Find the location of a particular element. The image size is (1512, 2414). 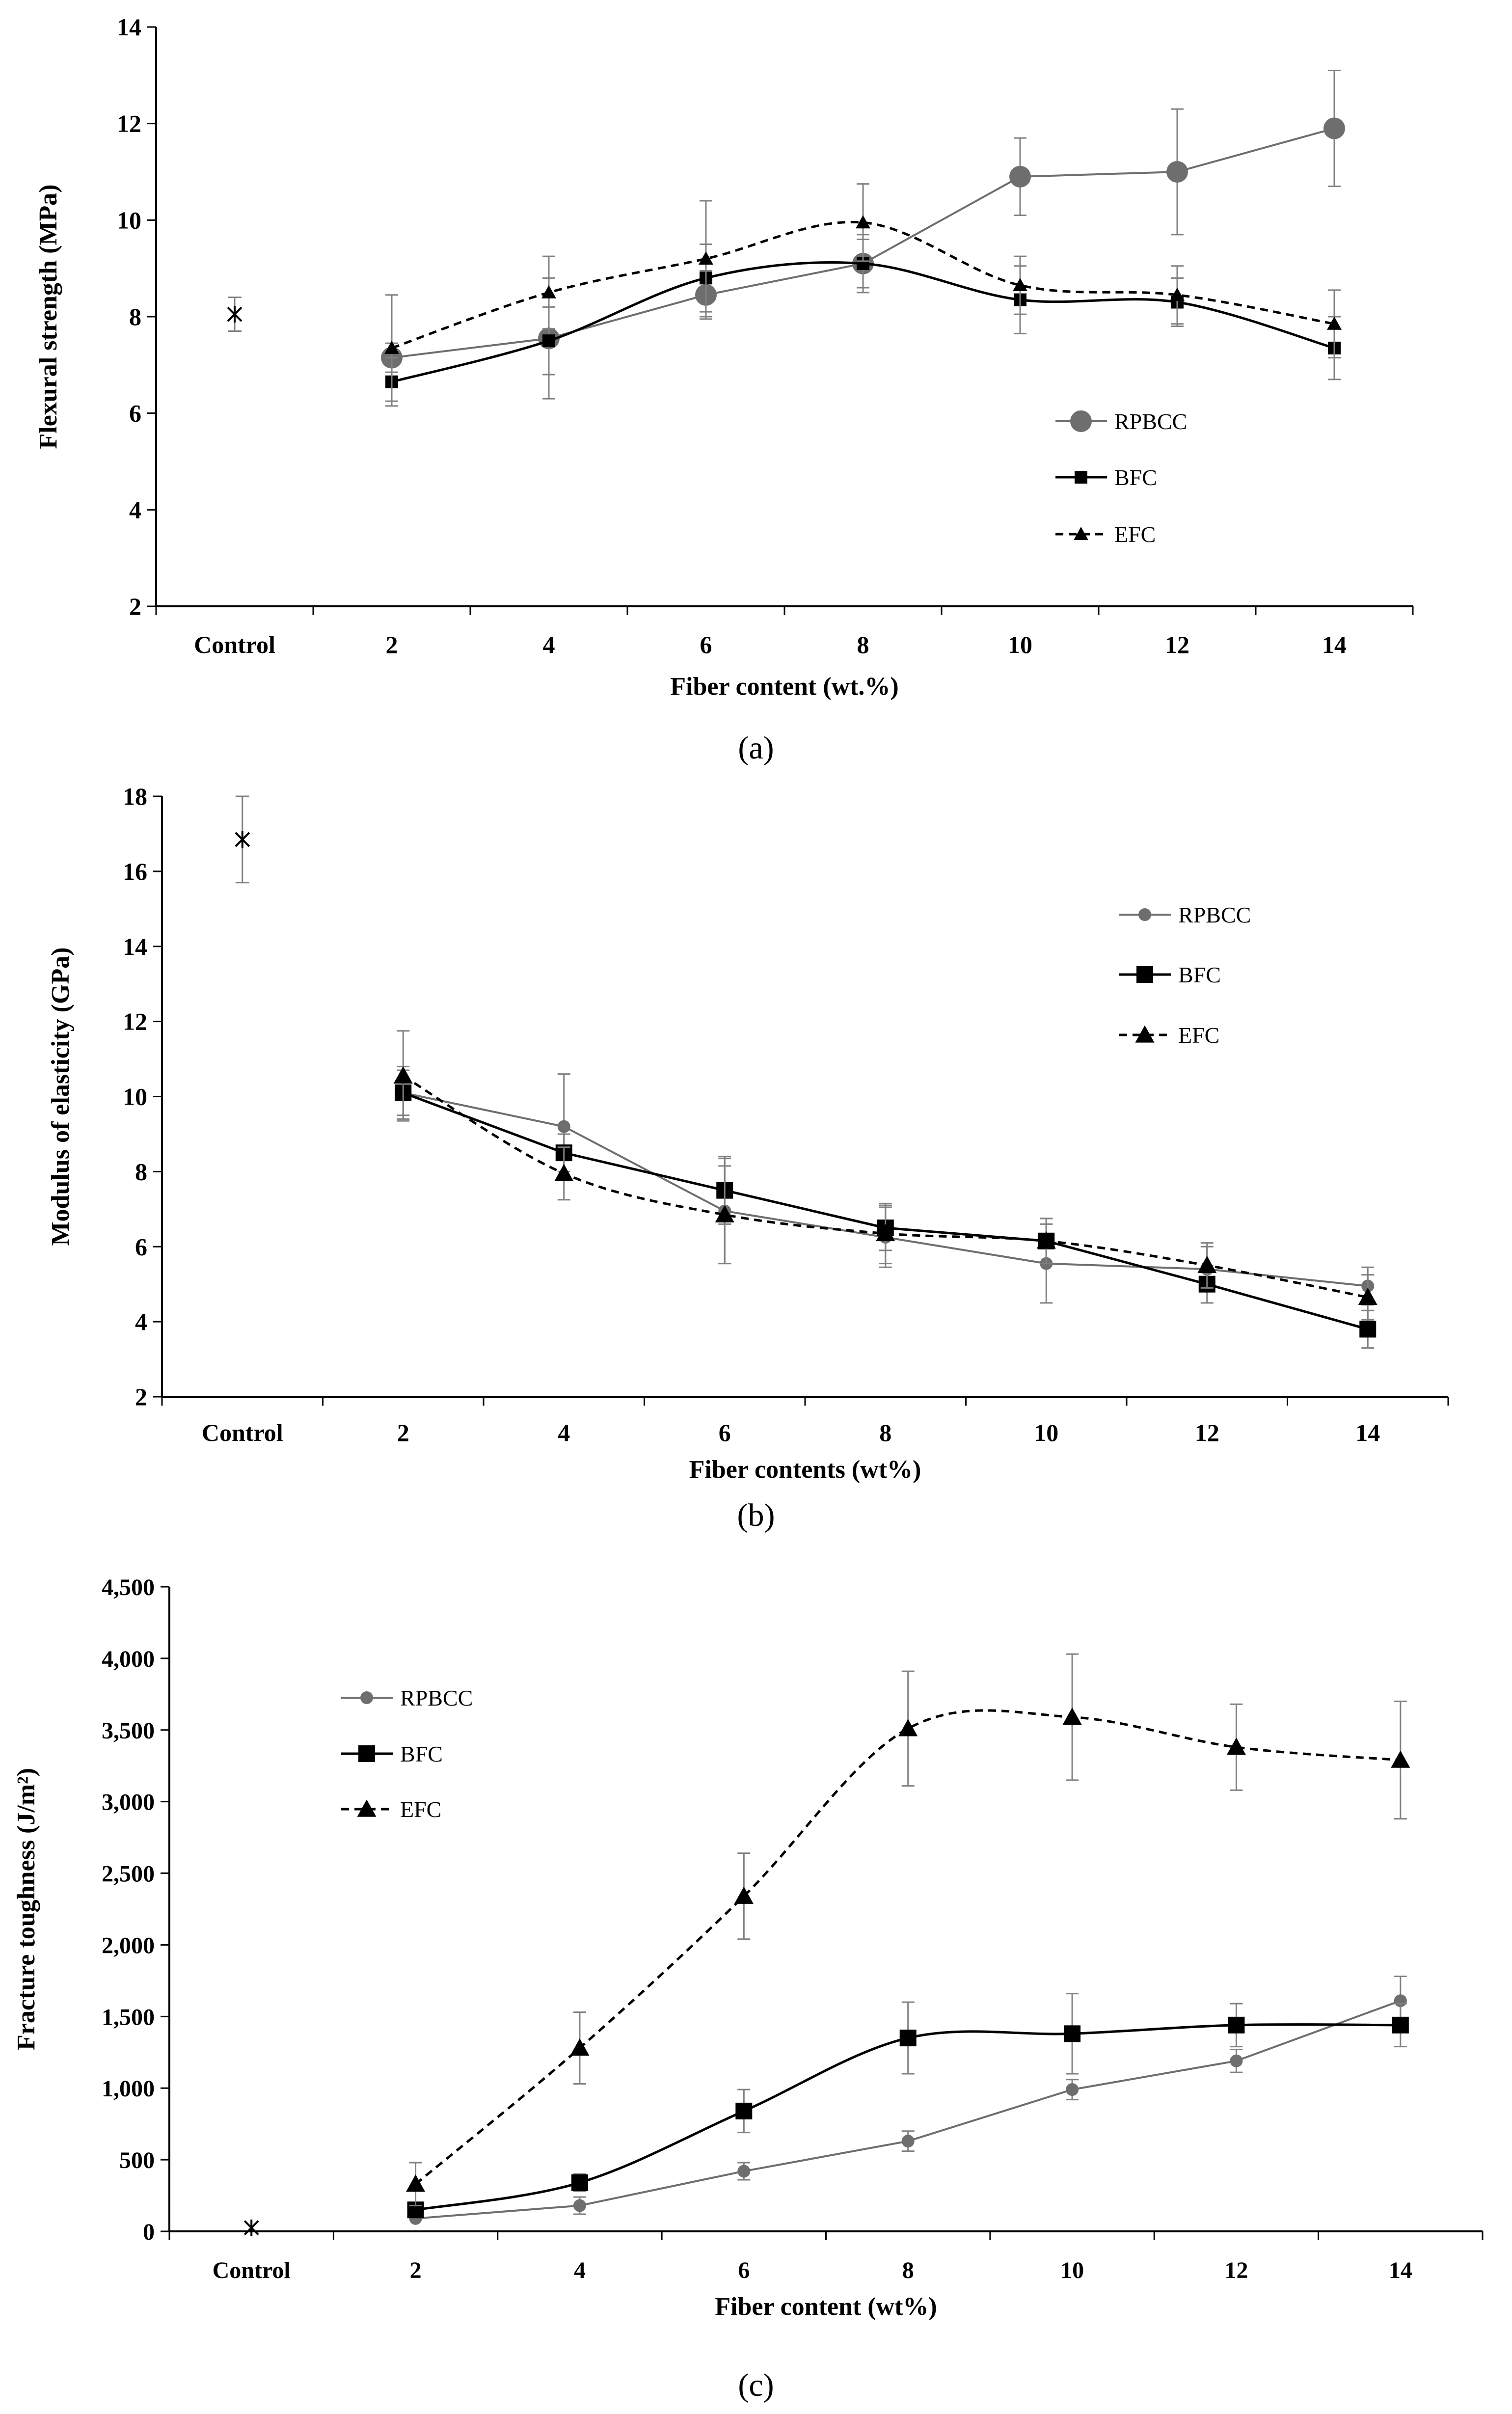

chart-c-x-axis-label: Fiber content (wt%) is located at coordinates (826, 2307).